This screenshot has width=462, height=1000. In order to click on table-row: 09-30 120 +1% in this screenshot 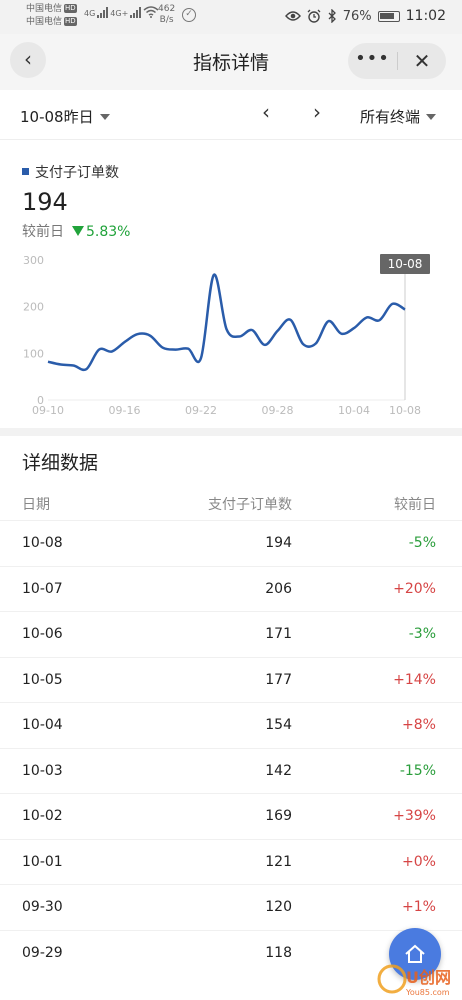, I will do `click(231, 906)`.